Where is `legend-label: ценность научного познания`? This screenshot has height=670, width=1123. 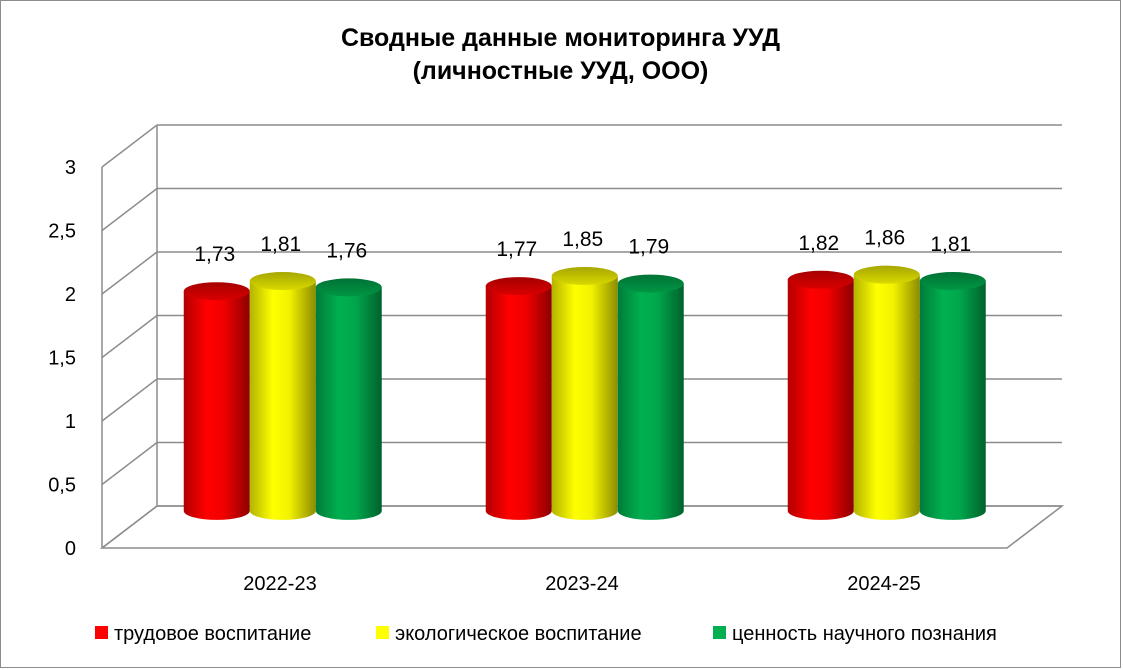
legend-label: ценность научного познания is located at coordinates (864, 634).